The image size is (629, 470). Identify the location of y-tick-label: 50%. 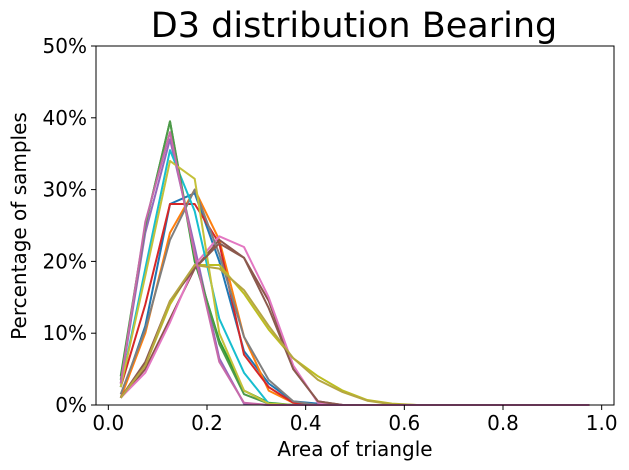
(65, 46).